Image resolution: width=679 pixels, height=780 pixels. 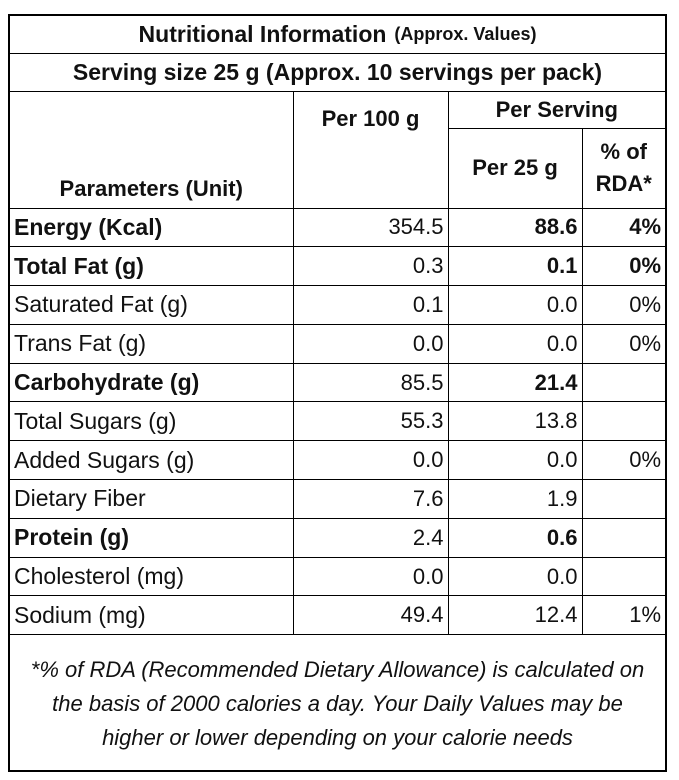 What do you see at coordinates (623, 183) in the screenshot?
I see `header-rda-line2: RDA*` at bounding box center [623, 183].